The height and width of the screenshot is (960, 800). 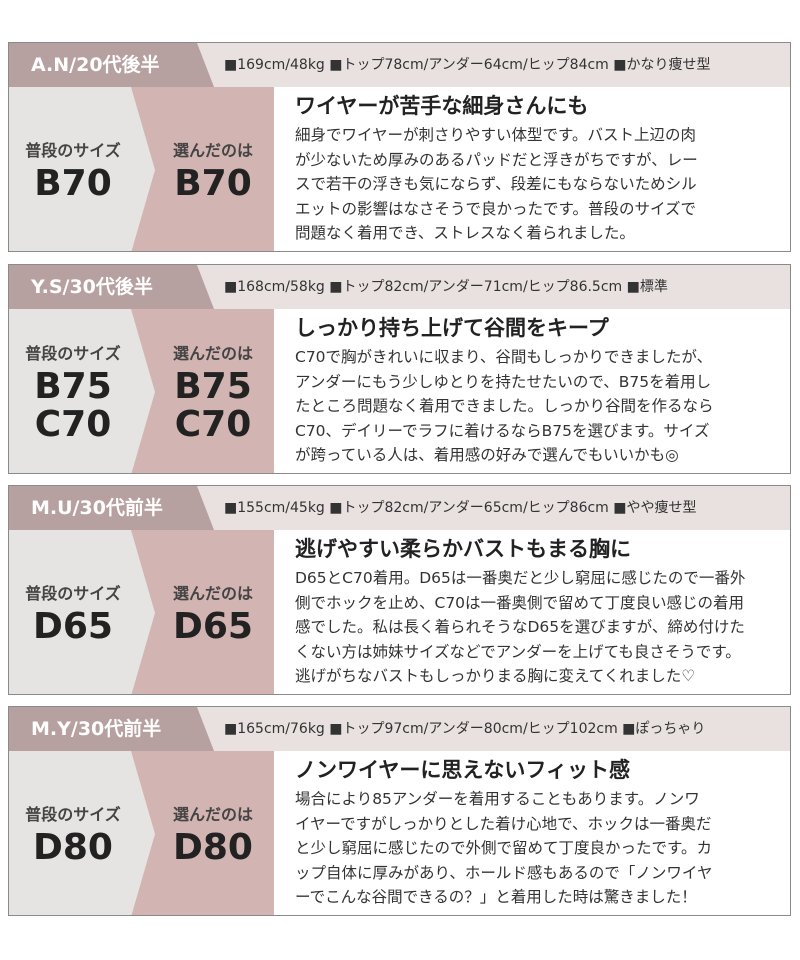 What do you see at coordinates (452, 328) in the screenshot?
I see `review-headline: しっかり持ち上げて谷間をキープ` at bounding box center [452, 328].